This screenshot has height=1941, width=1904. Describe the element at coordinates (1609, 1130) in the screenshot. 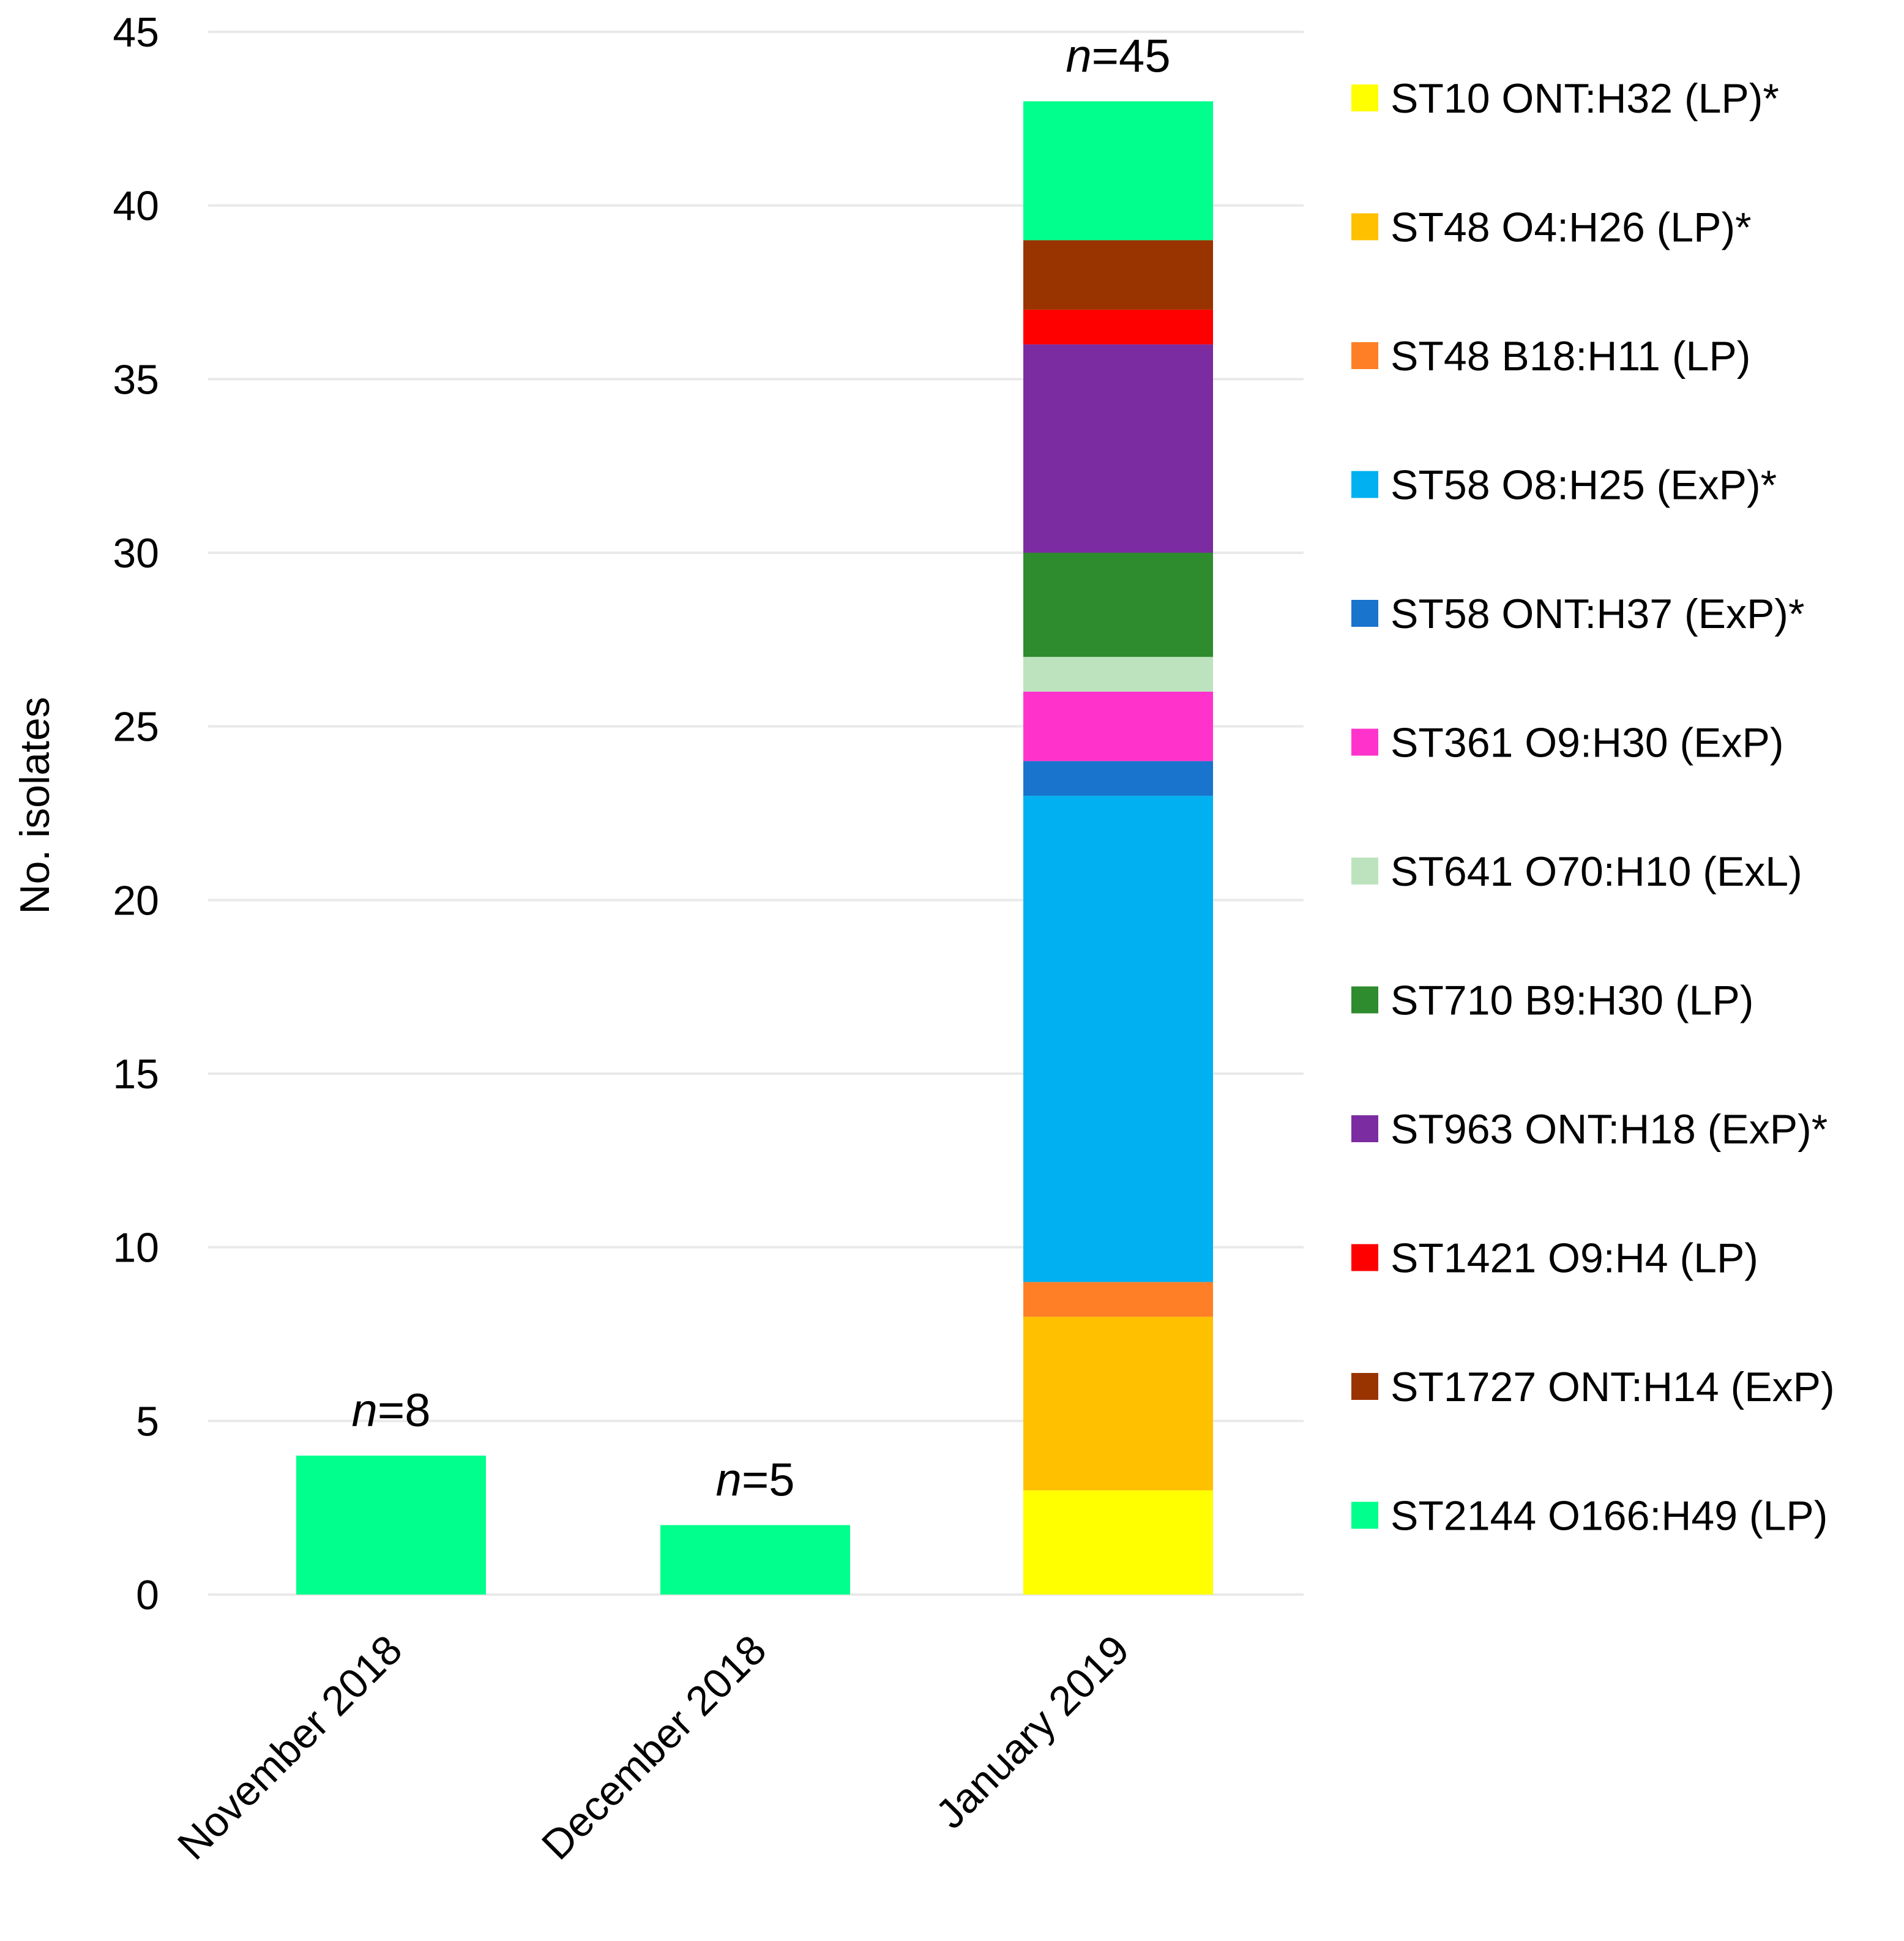

I see `legend-label: ST963 ONT:H18 (ExP)*` at that location.